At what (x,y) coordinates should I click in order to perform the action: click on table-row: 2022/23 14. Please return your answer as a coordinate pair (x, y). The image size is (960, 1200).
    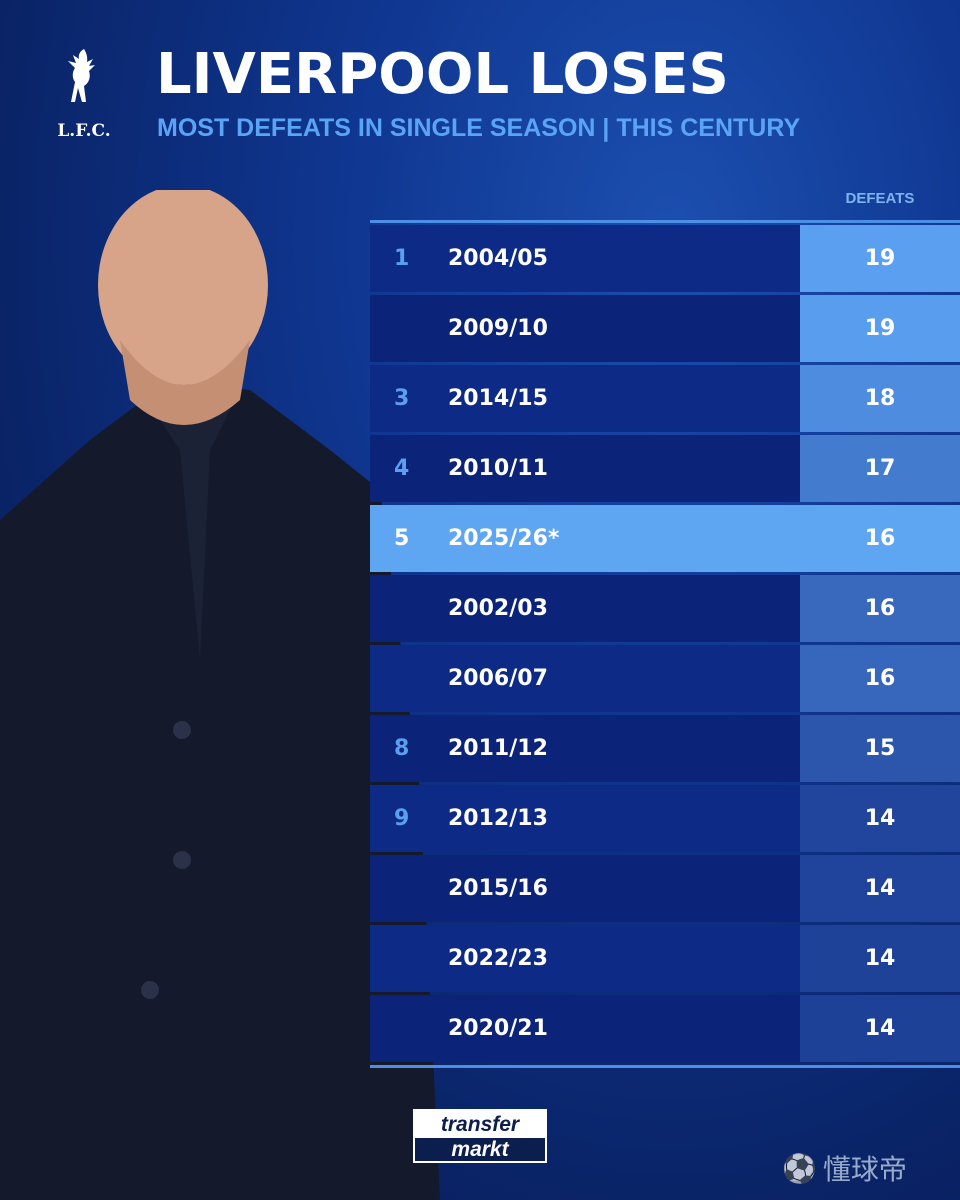
    Looking at the image, I should click on (665, 958).